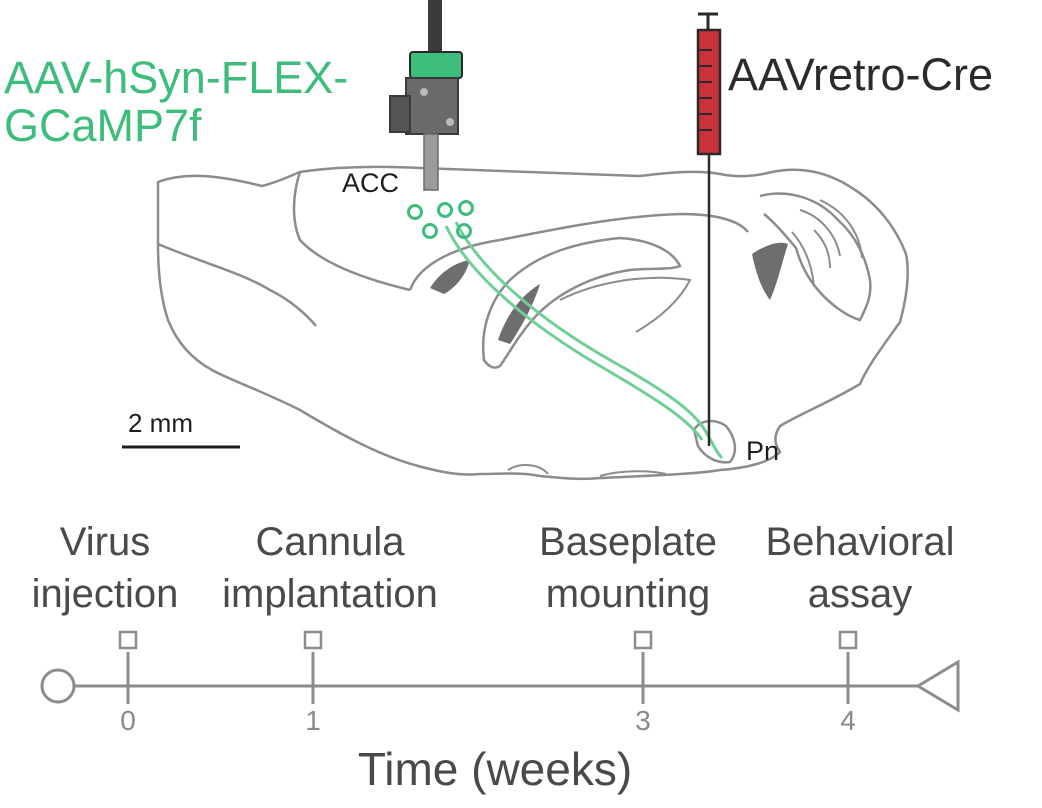 Image resolution: width=1042 pixels, height=808 pixels. Describe the element at coordinates (770, 271) in the screenshot. I see `fourth-ventricle` at that location.